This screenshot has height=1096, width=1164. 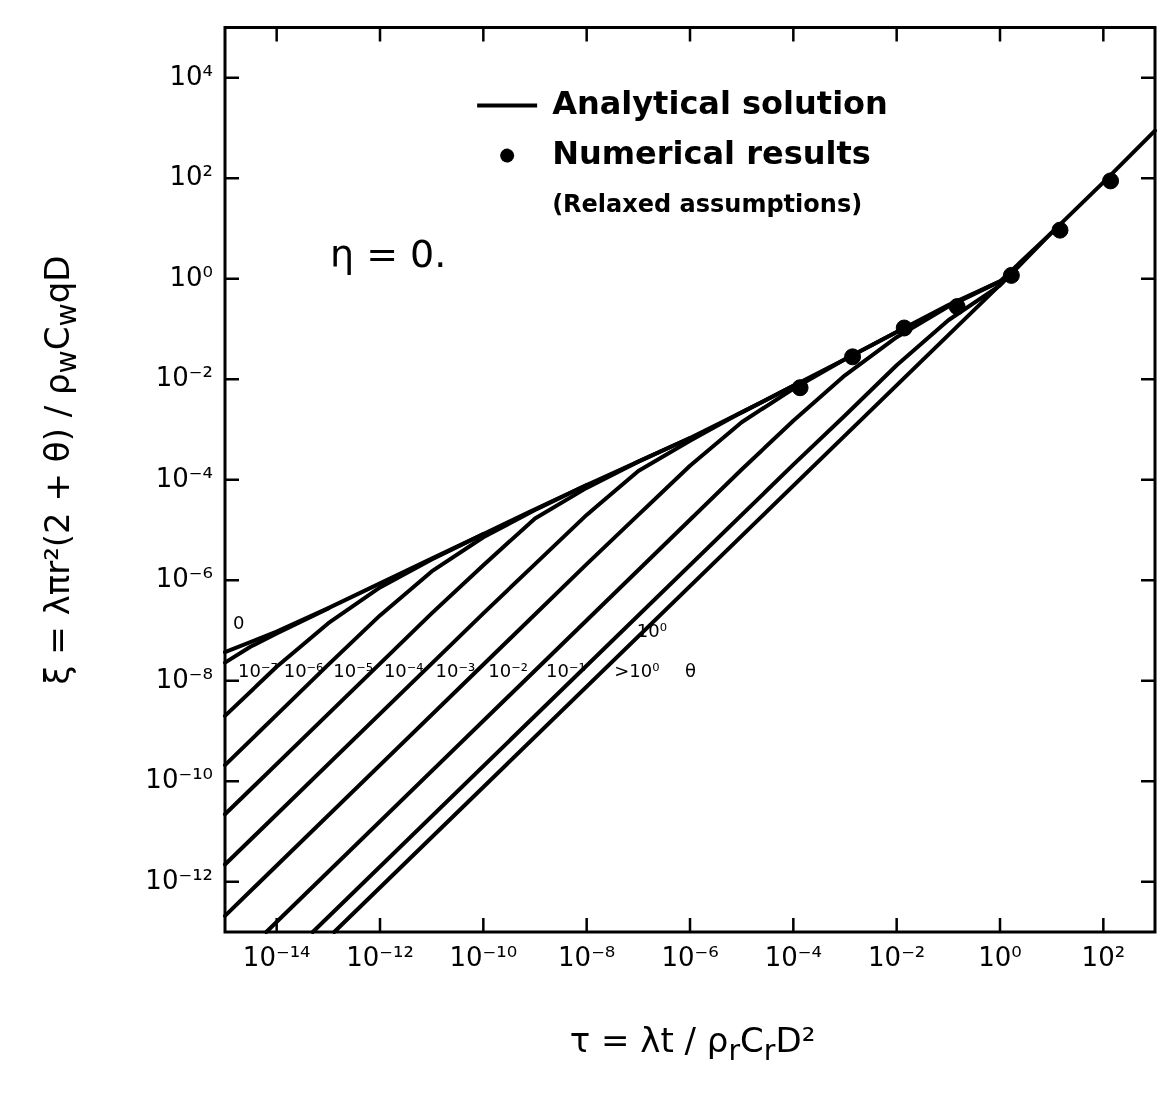 What do you see at coordinates (380, 957) in the screenshot?
I see `x-tick-label: 10⁻¹²` at bounding box center [380, 957].